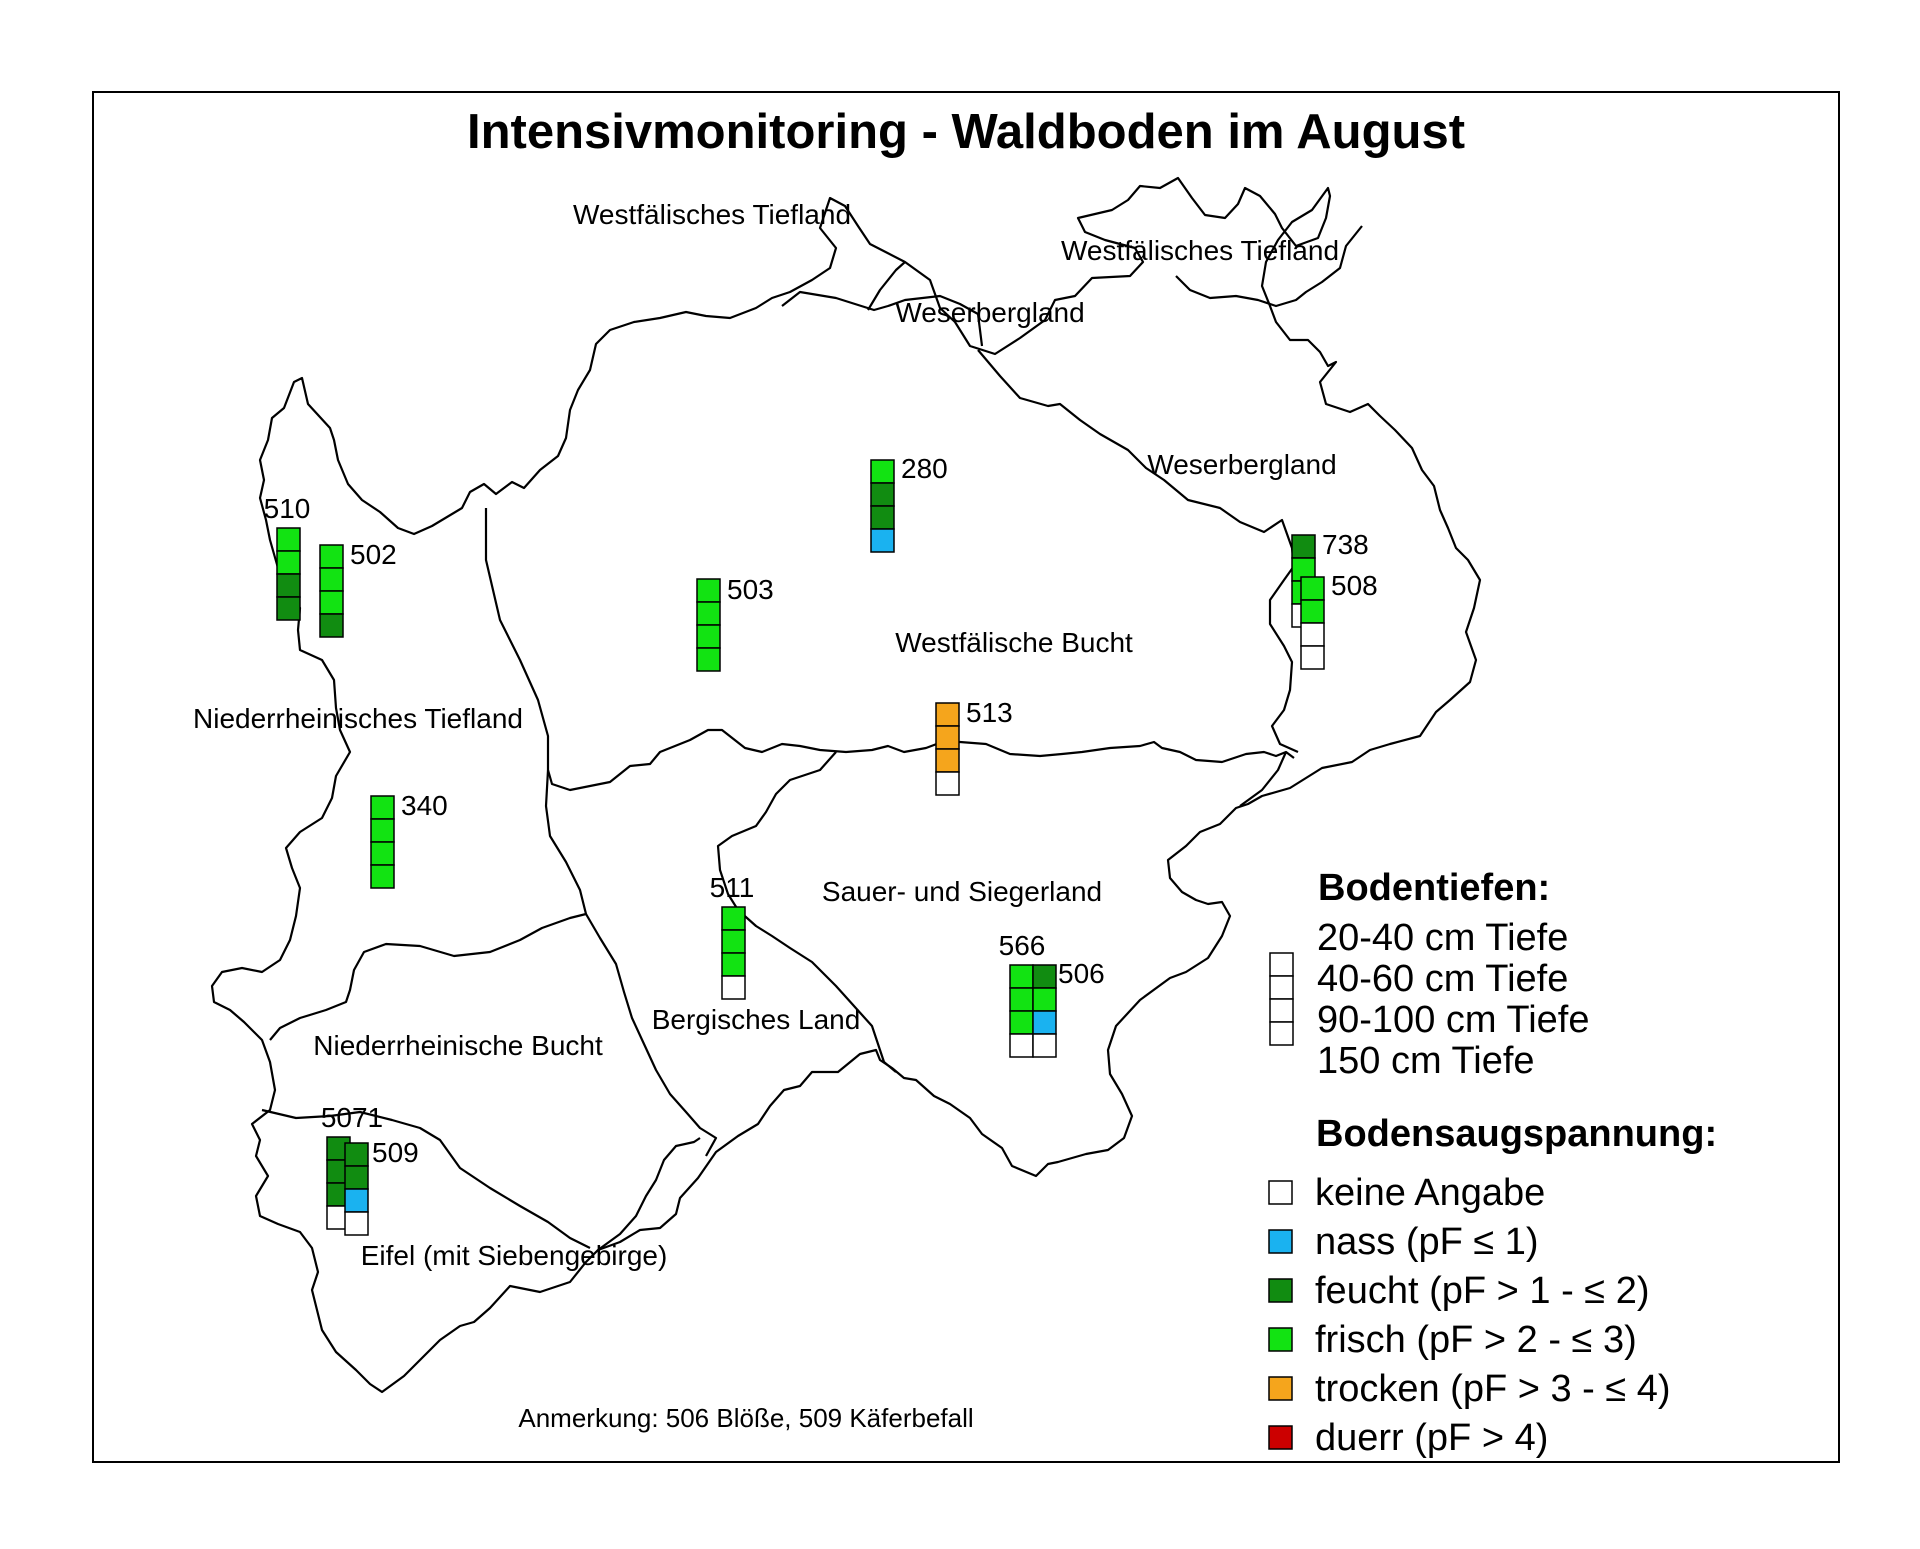 This screenshot has height=1549, width=1920. What do you see at coordinates (882, 318) in the screenshot?
I see `boundary-tiefland-weserbergland` at bounding box center [882, 318].